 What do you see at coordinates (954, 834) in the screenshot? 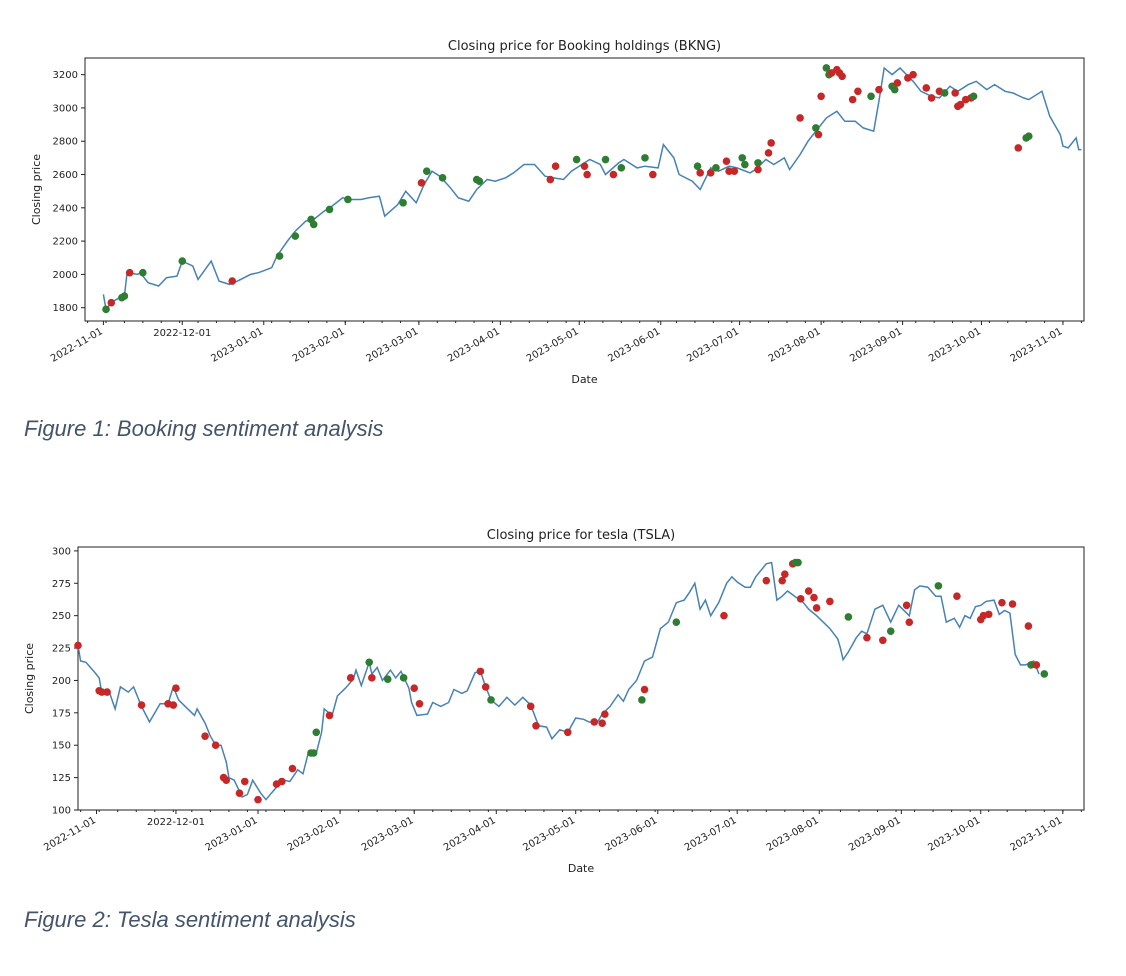
I see `x-tick-label: 2023-10-01` at bounding box center [954, 834].